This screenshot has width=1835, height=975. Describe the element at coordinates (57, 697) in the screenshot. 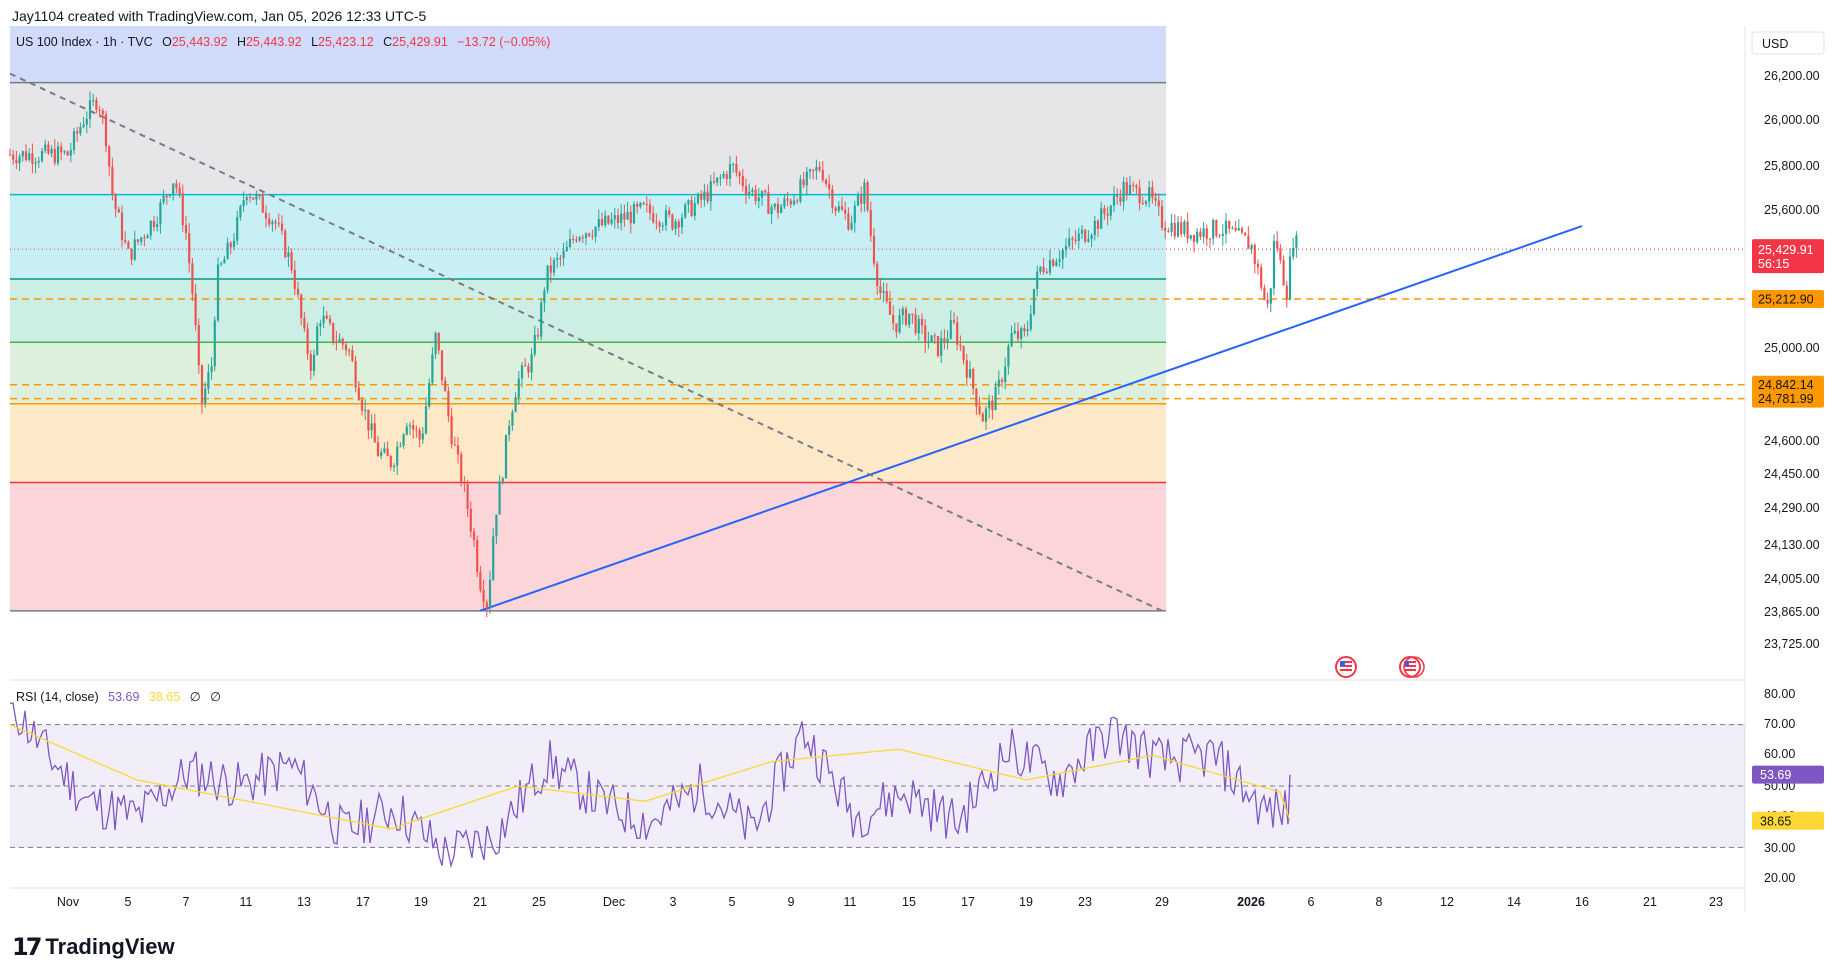

I see `rsi-label: RSI (14, close)` at that location.